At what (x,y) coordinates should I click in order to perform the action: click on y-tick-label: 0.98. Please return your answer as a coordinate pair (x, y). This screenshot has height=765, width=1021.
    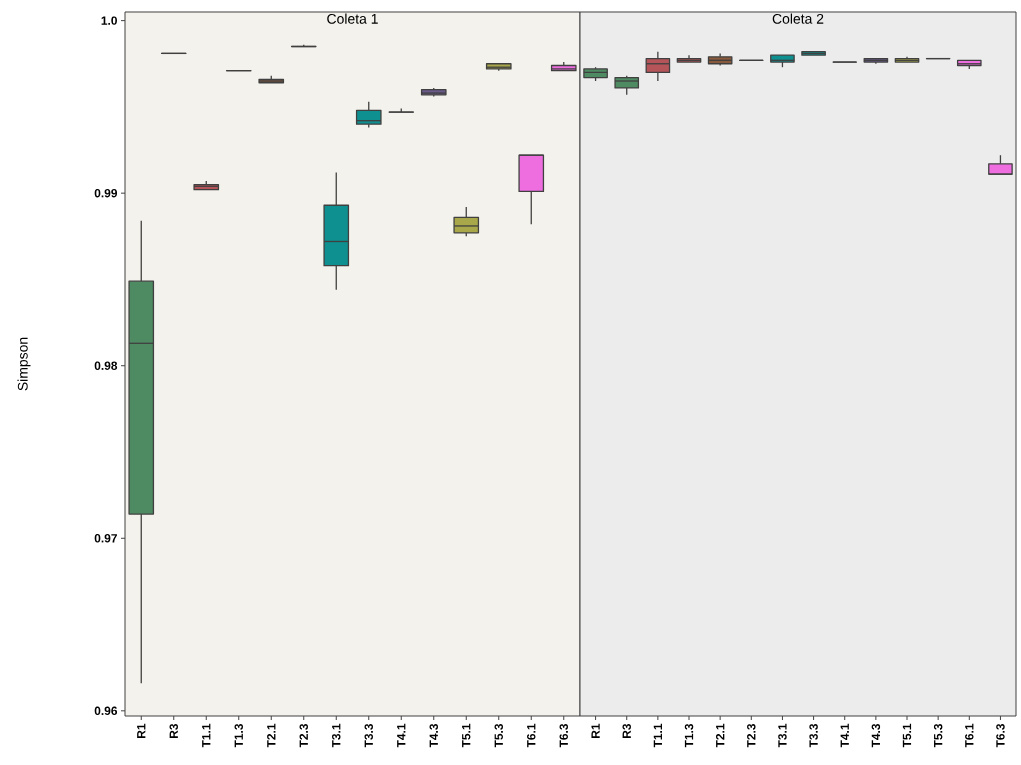
    Looking at the image, I should click on (106, 365).